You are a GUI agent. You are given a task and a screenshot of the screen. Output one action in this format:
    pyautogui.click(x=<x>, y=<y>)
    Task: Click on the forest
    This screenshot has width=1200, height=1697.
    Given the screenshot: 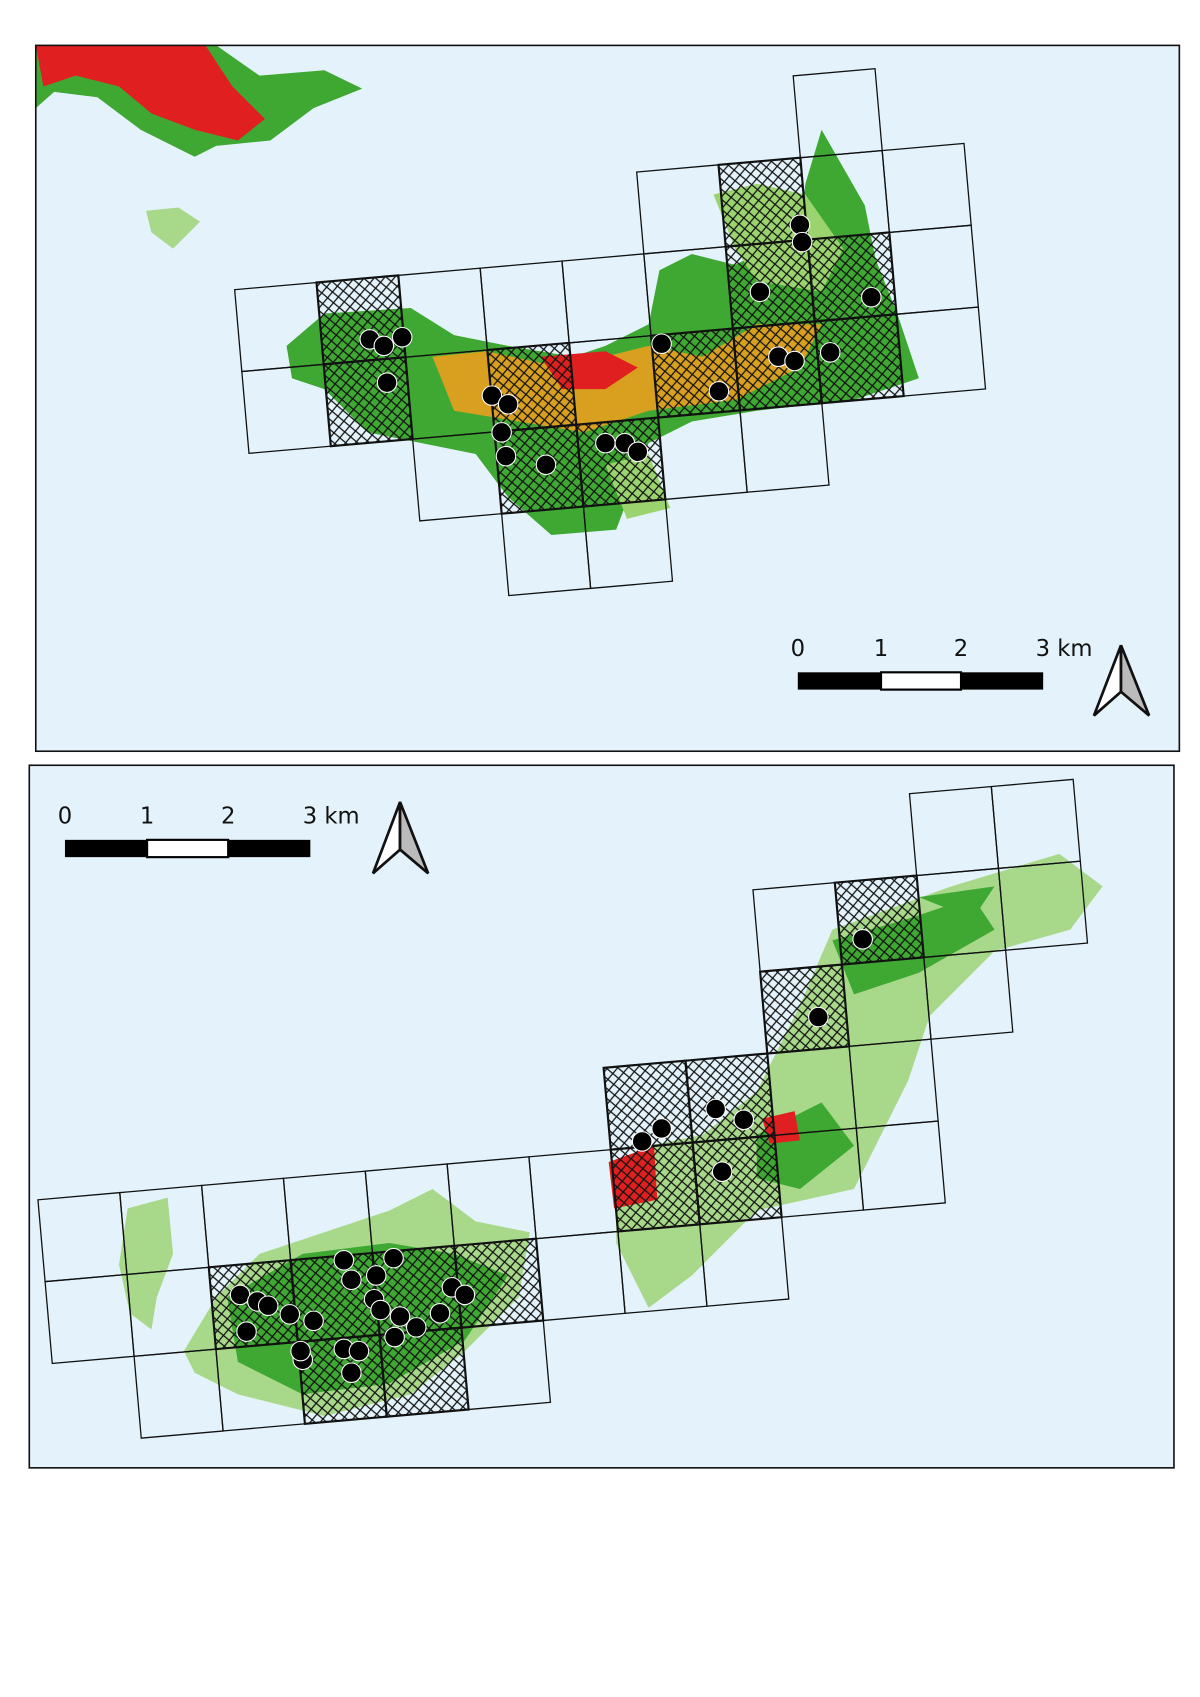 What is the action you would take?
    pyautogui.click(x=875, y=1037)
    